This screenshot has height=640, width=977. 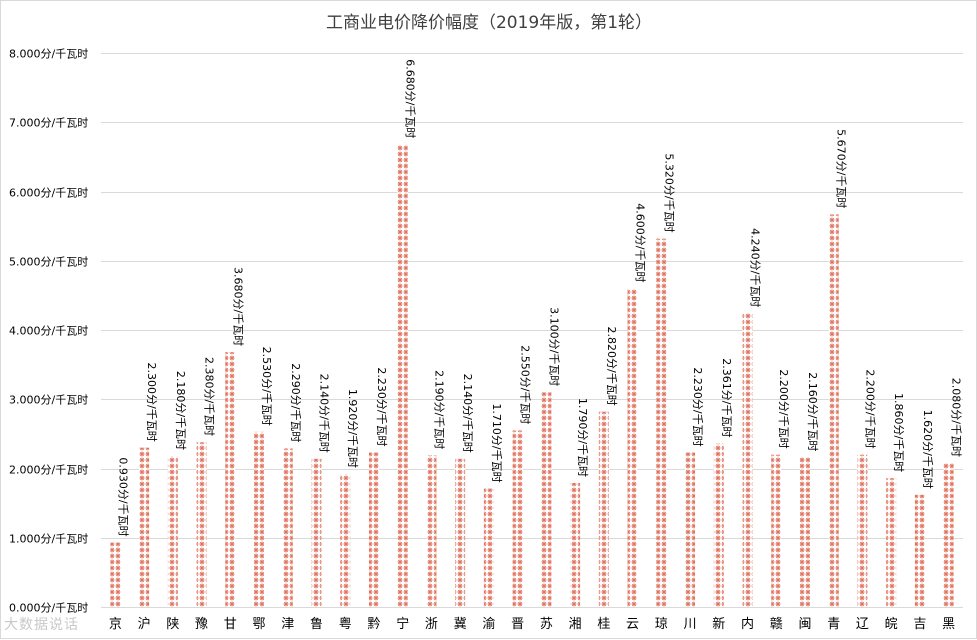 I want to click on x-category-label: 浙, so click(x=431, y=624).